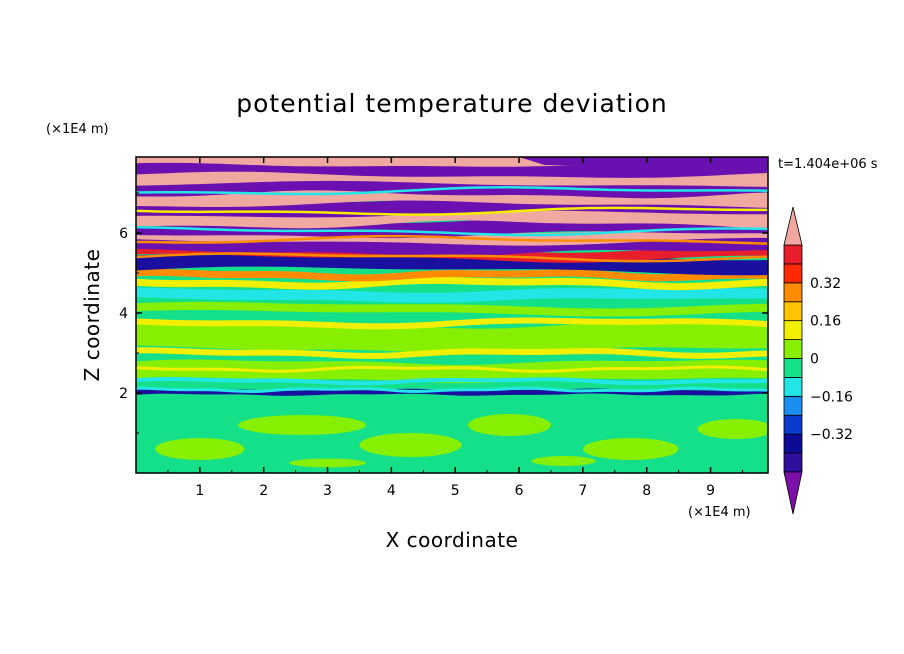  What do you see at coordinates (452, 540) in the screenshot?
I see `x-axis-label: X coordinate` at bounding box center [452, 540].